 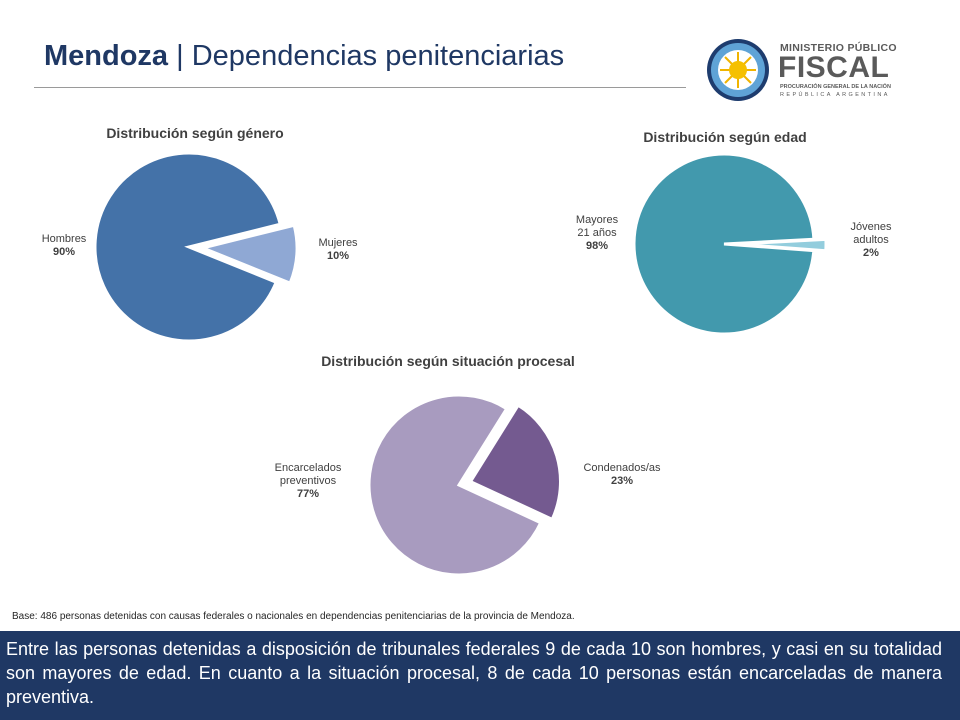 What do you see at coordinates (597, 233) in the screenshot?
I see `slice-label-mayores: Mayores 21 años 98%` at bounding box center [597, 233].